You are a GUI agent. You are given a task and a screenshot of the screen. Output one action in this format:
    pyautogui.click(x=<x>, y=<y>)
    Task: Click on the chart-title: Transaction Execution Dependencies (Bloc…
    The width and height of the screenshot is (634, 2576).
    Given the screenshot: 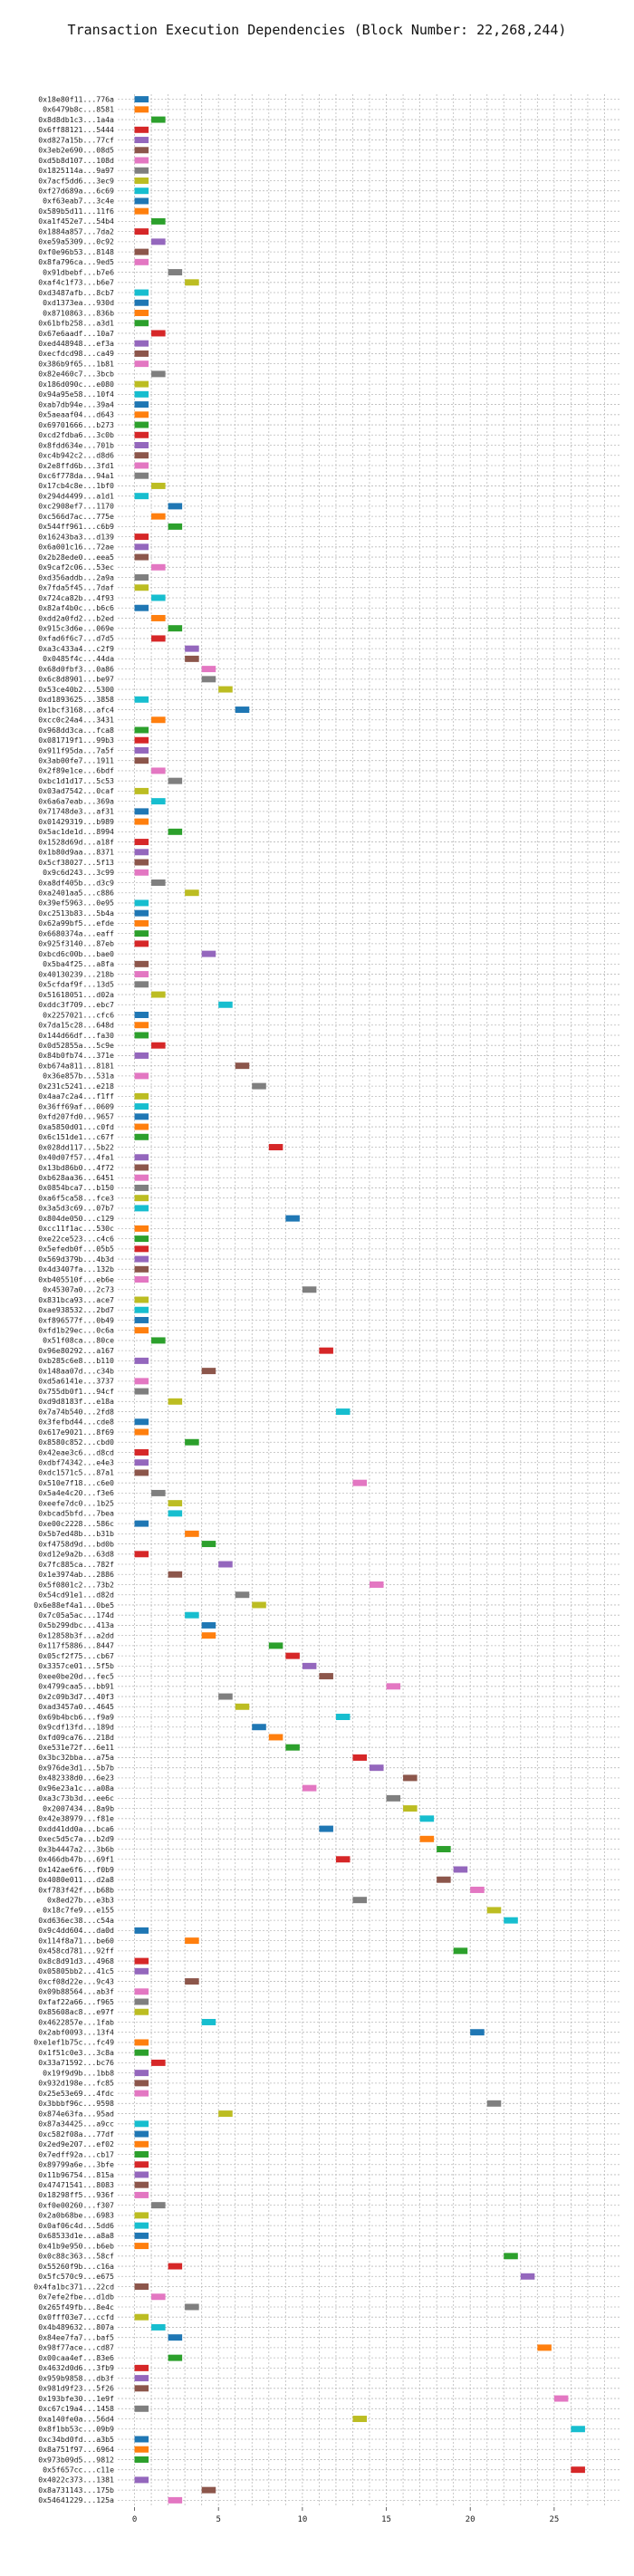 What is the action you would take?
    pyautogui.click(x=317, y=30)
    